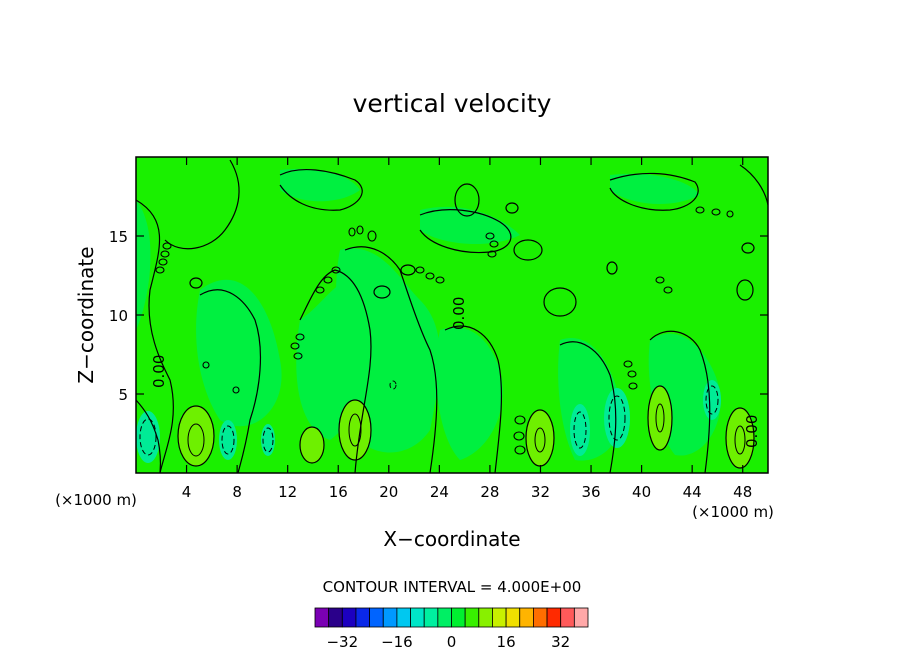  I want to click on colorbar-tick-labels: −32 −16 0 16 32, so click(448, 642).